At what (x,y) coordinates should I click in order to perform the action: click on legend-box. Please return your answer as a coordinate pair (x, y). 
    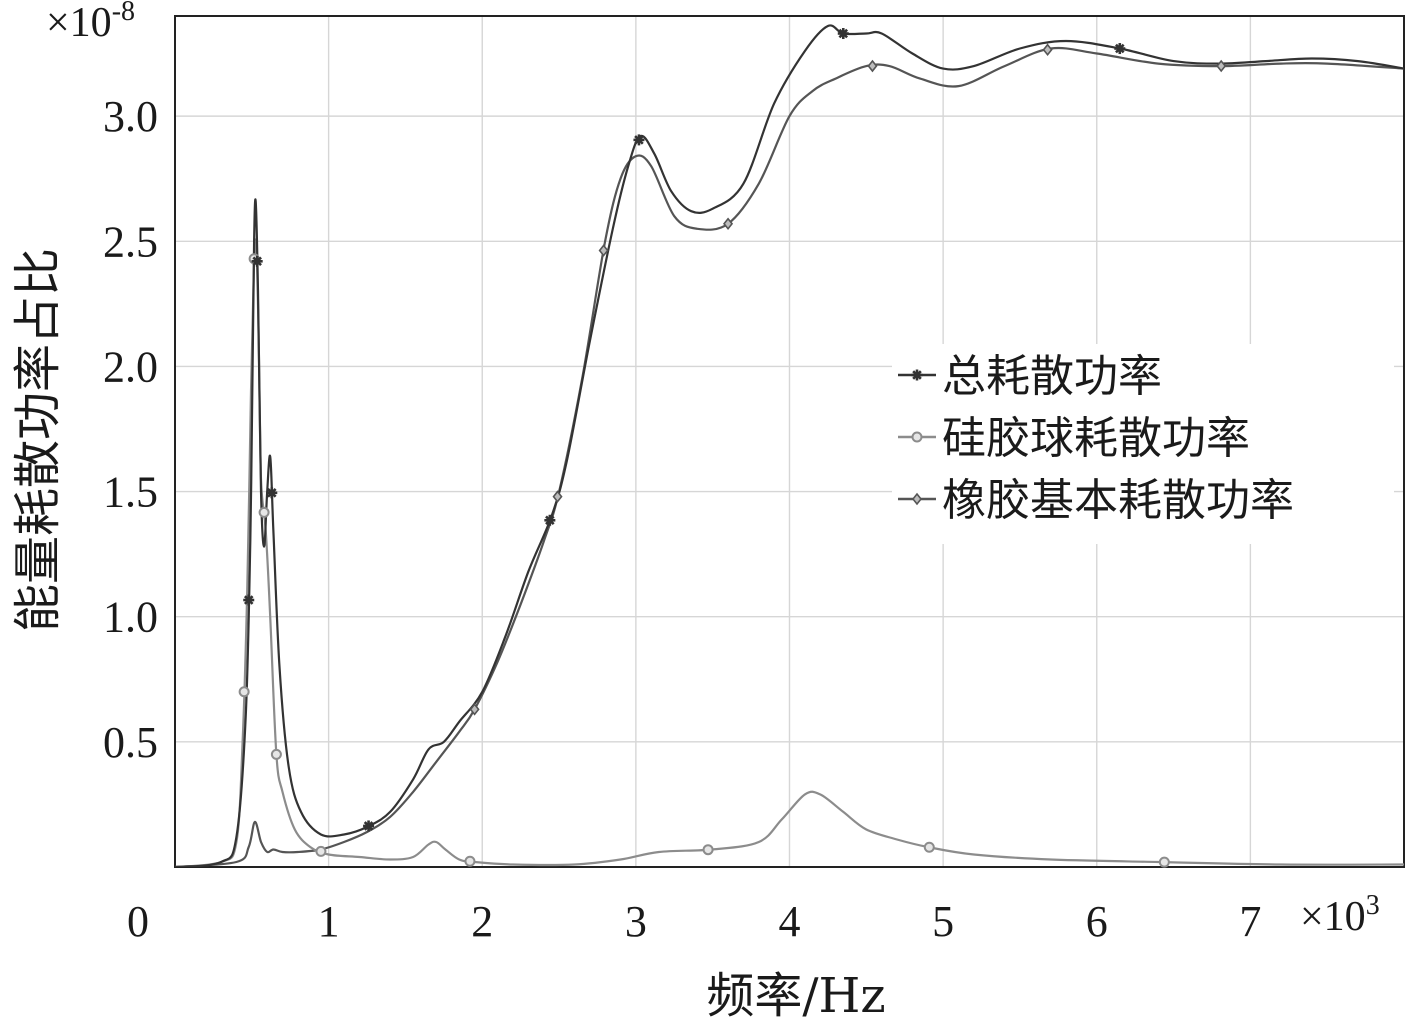
    Looking at the image, I should click on (1143, 444).